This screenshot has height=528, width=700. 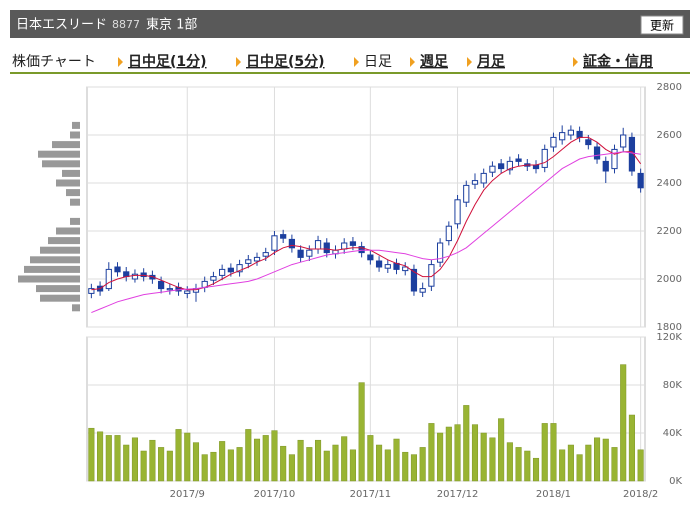 I want to click on tab: 日足, so click(x=378, y=62).